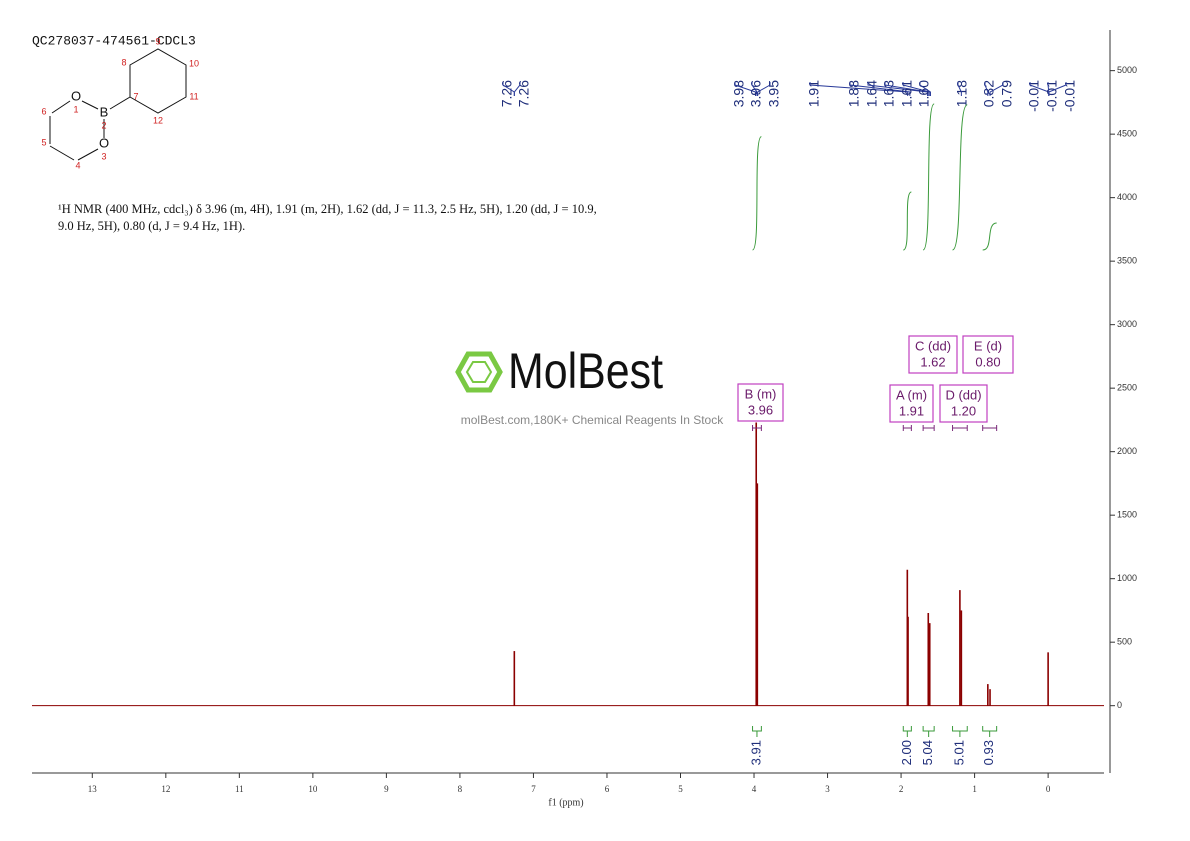 This screenshot has width=1190, height=841. Describe the element at coordinates (77, 165) in the screenshot. I see `atom-number: 4` at that location.